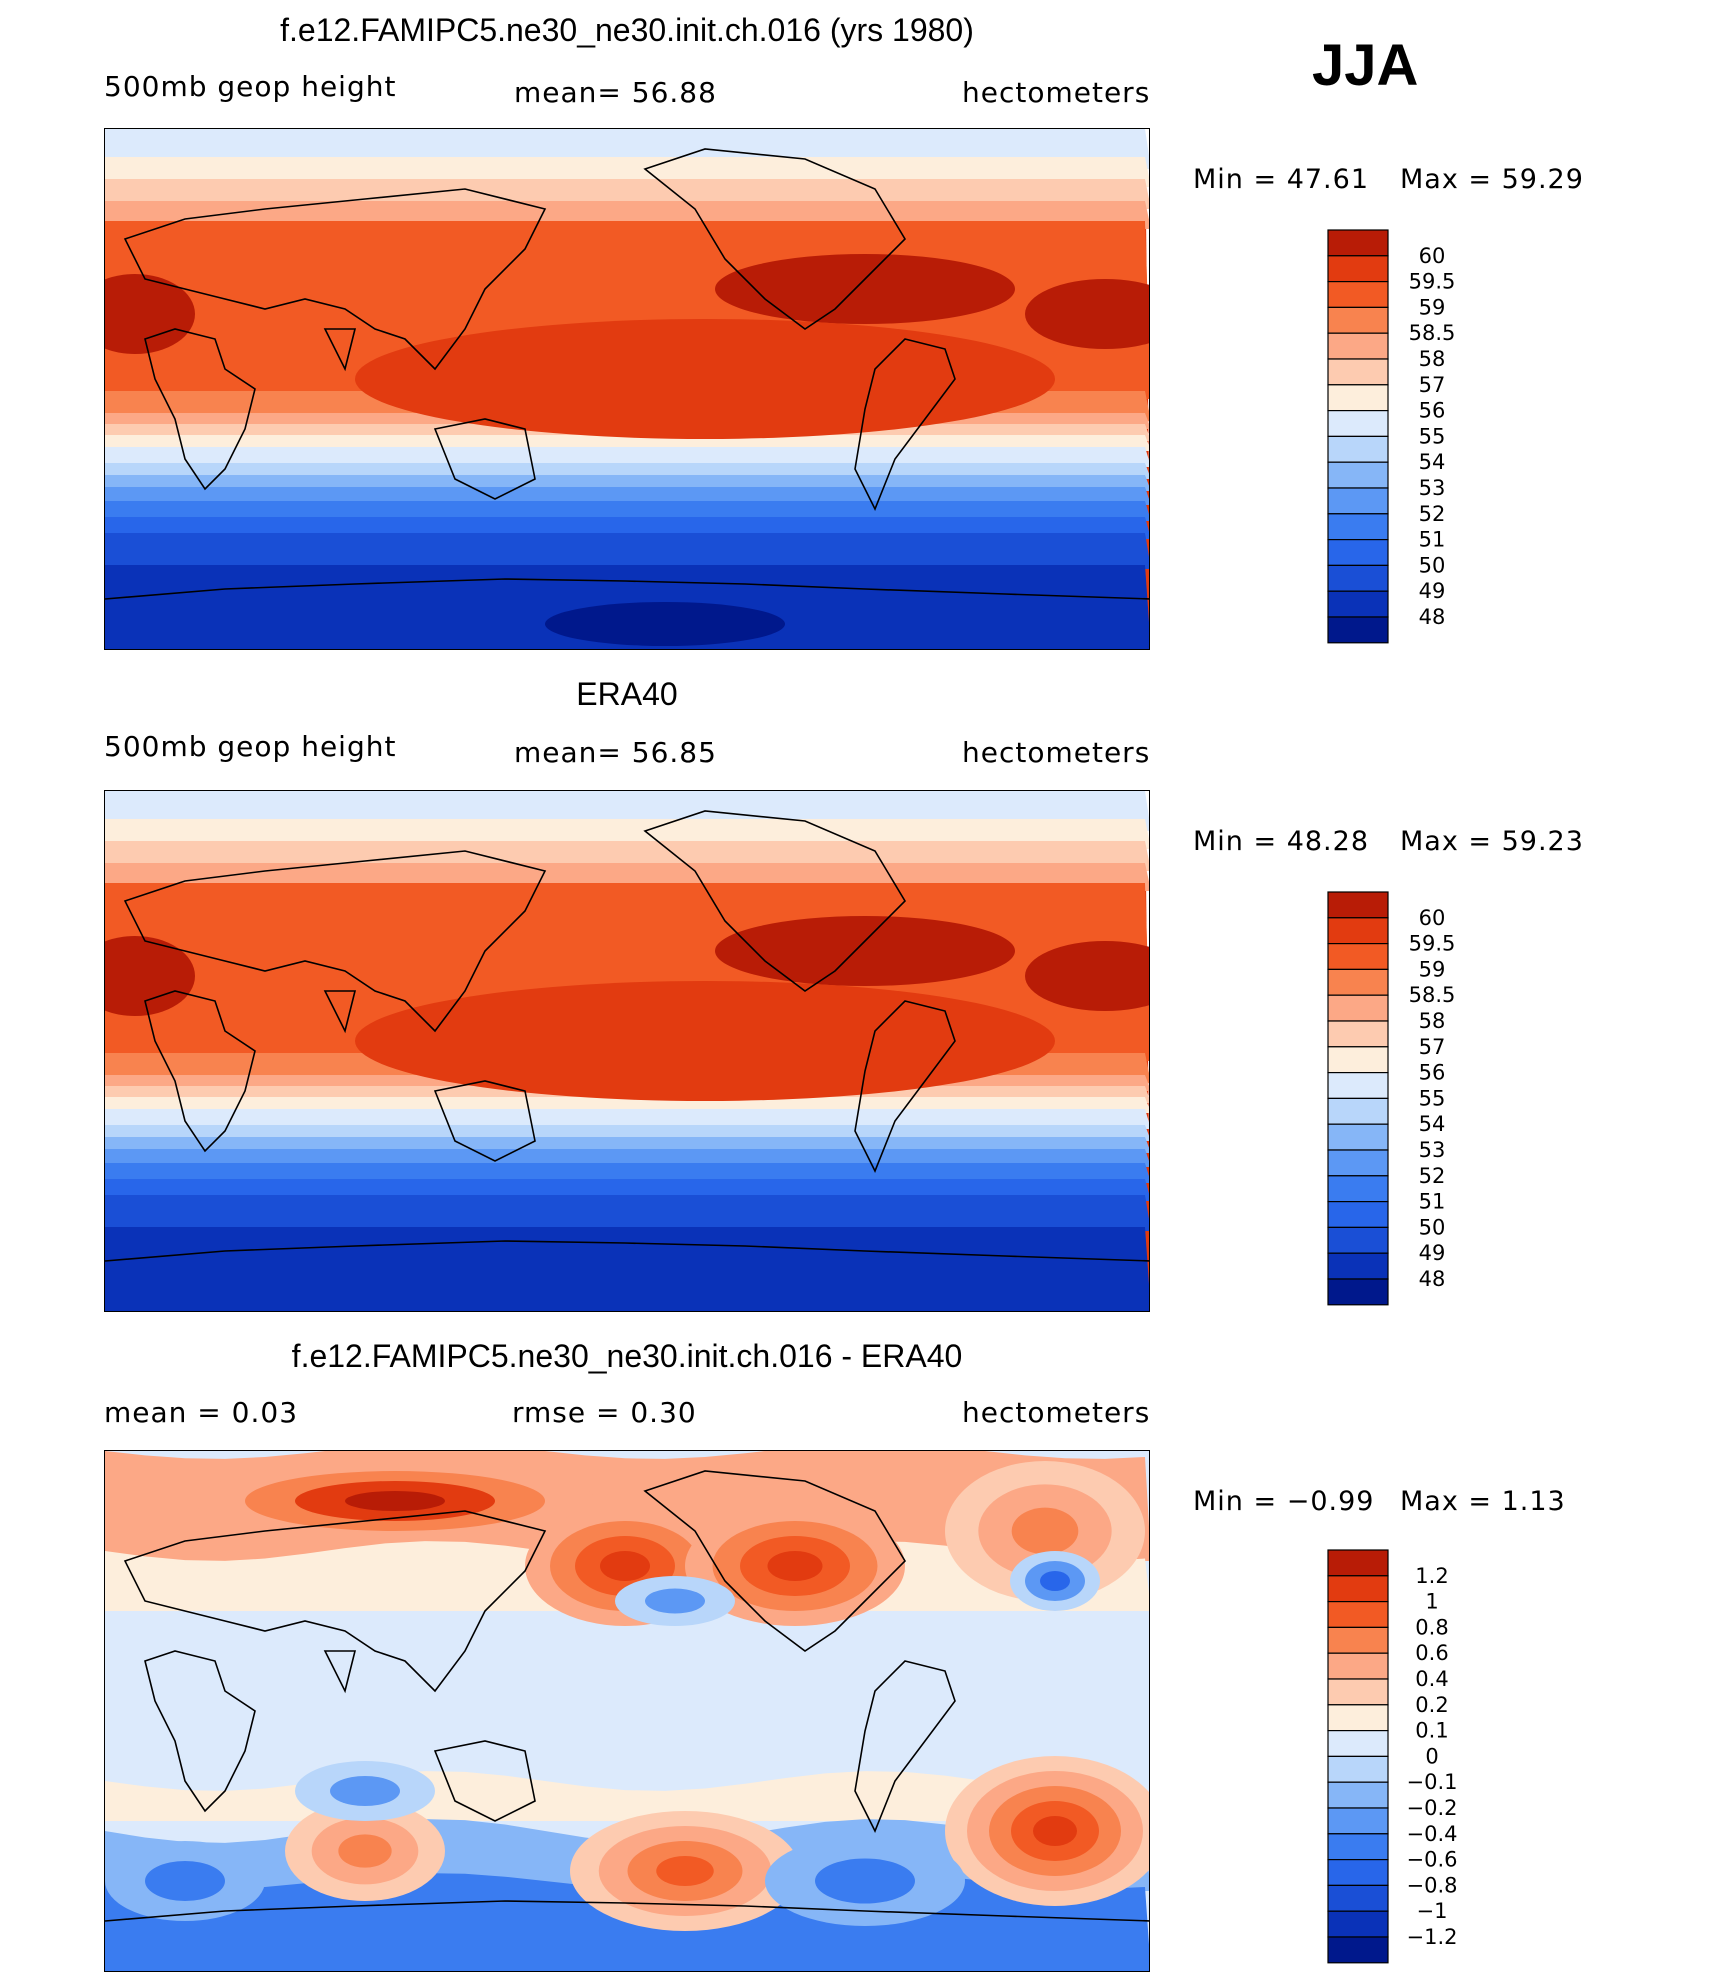 This screenshot has height=1974, width=1710. I want to click on panel3-right-label: hectometers, so click(1056, 1412).